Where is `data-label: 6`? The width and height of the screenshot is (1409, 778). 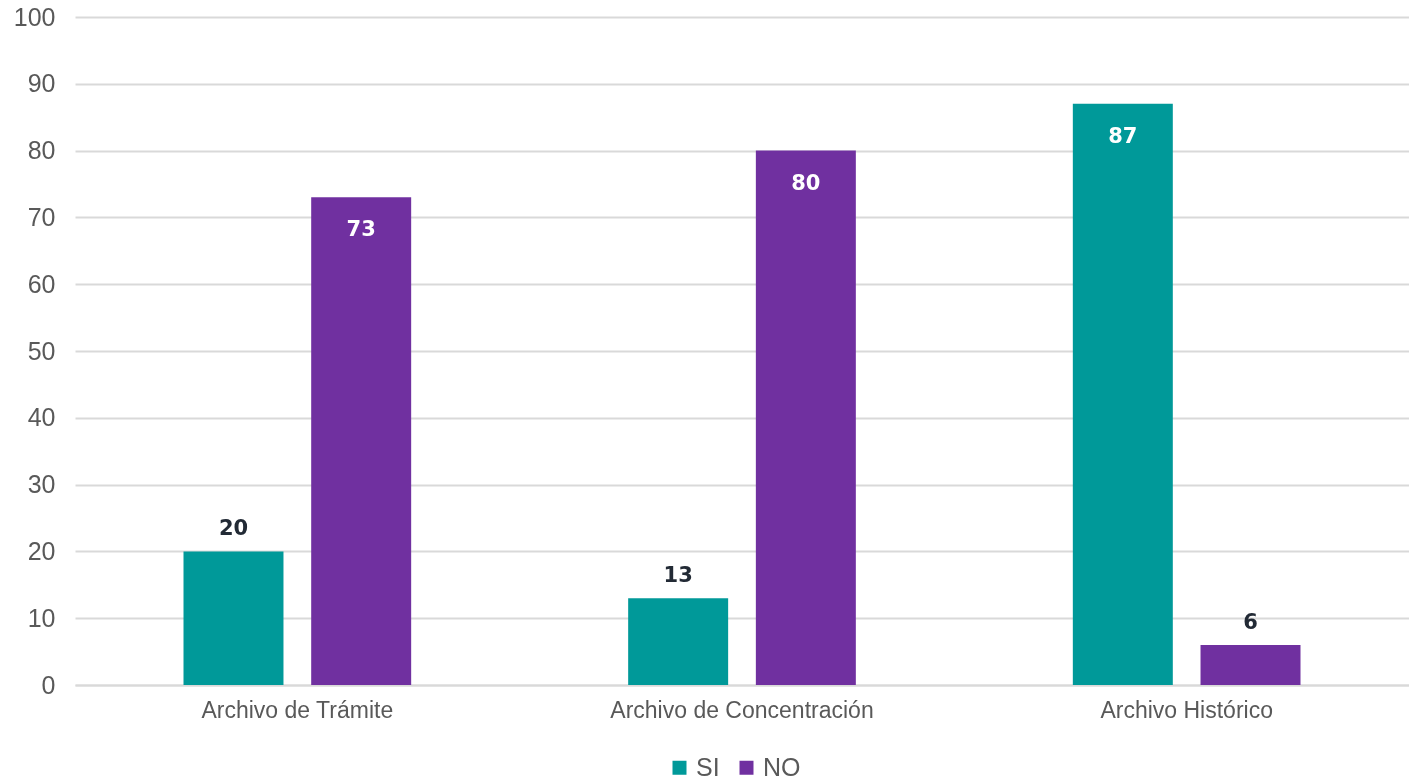 data-label: 6 is located at coordinates (1250, 621).